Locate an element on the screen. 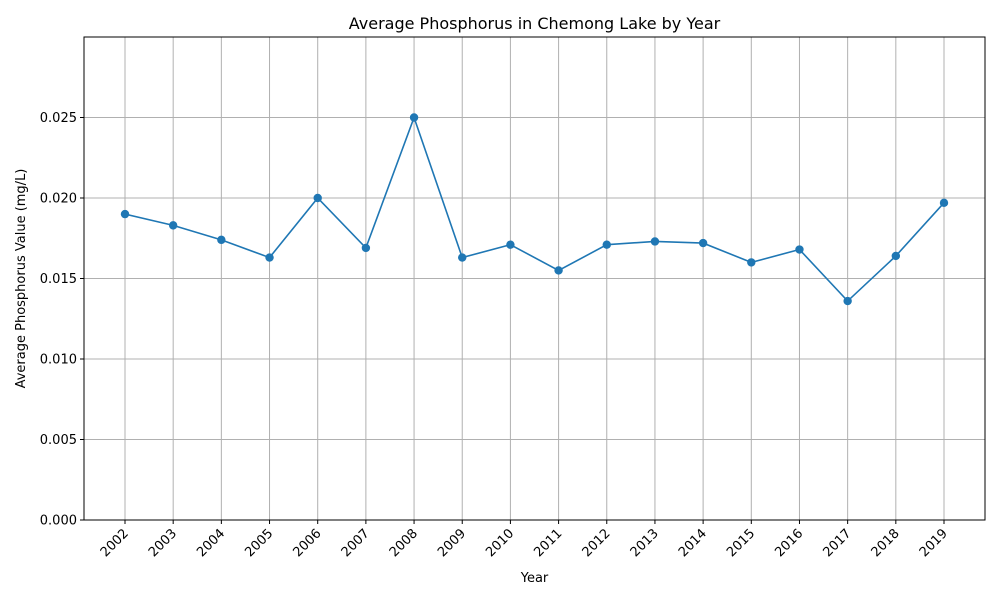  x-tick-label: 2003 is located at coordinates (163, 543).